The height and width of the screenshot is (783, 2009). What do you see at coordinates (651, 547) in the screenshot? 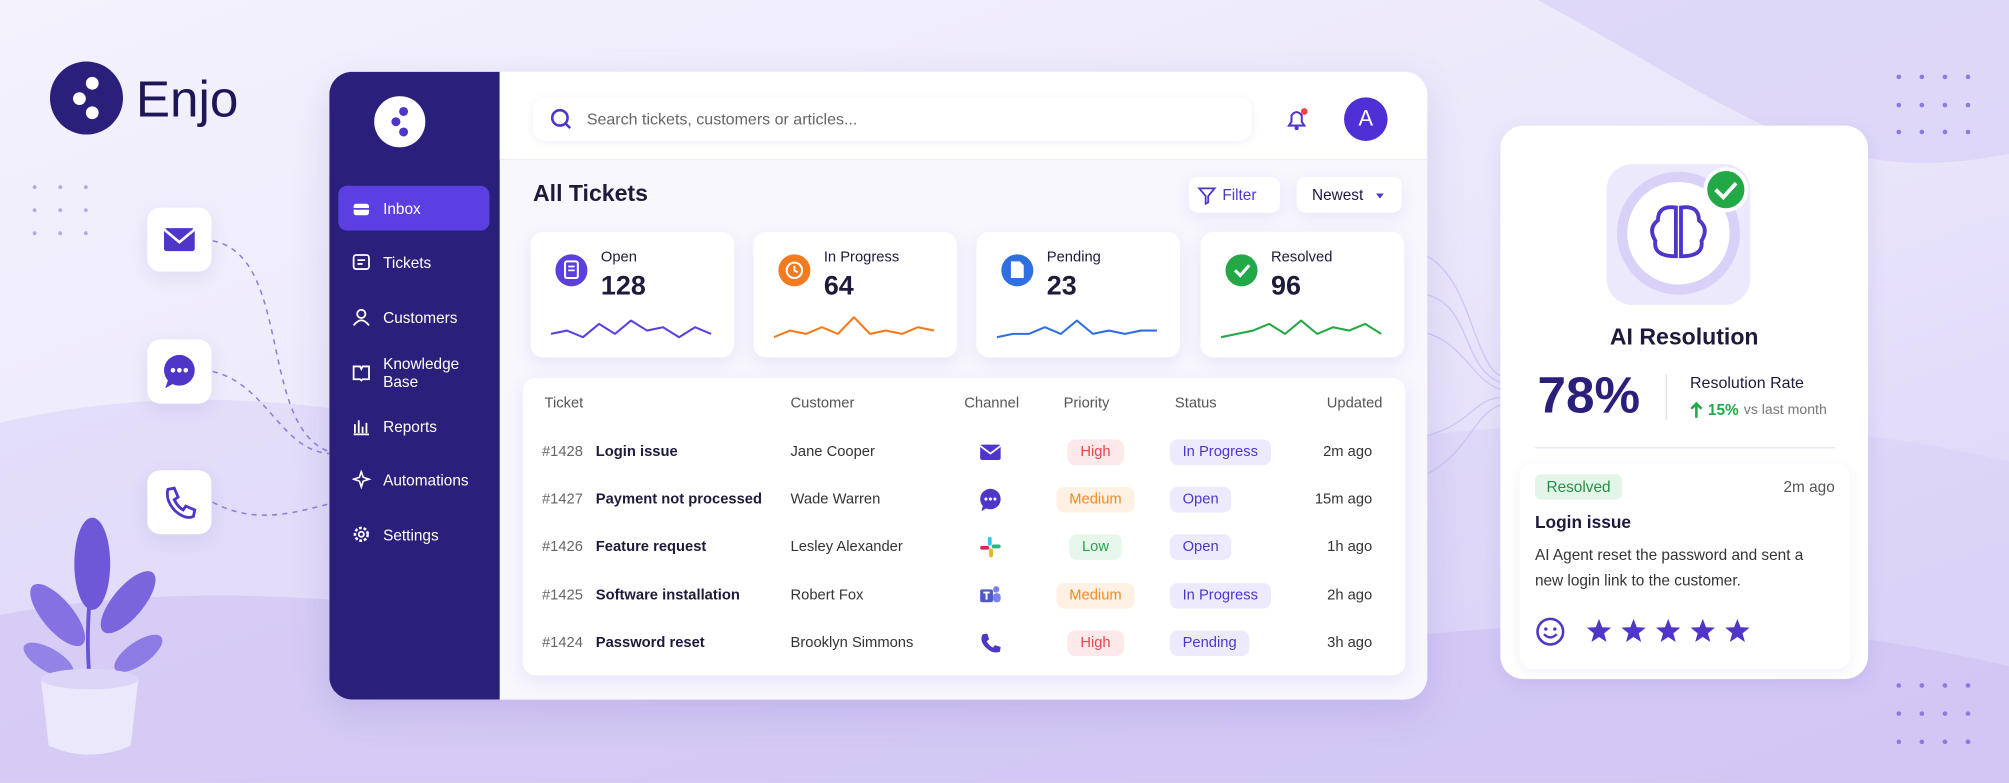
I see `ticket-title: Feature request` at bounding box center [651, 547].